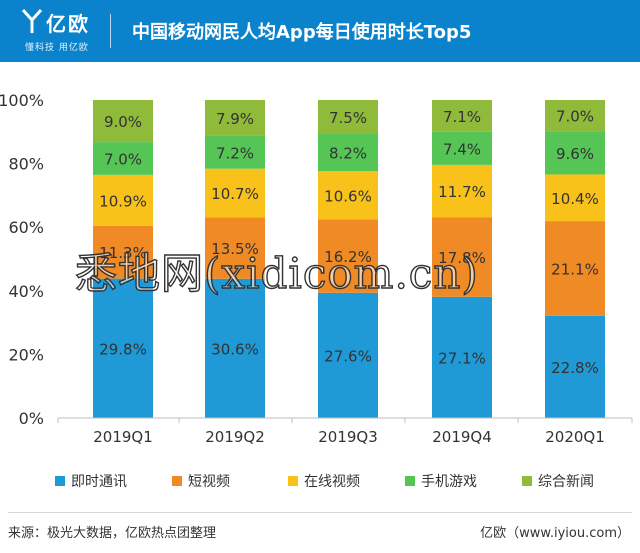  What do you see at coordinates (26, 291) in the screenshot?
I see `y-tick-label: 40%` at bounding box center [26, 291].